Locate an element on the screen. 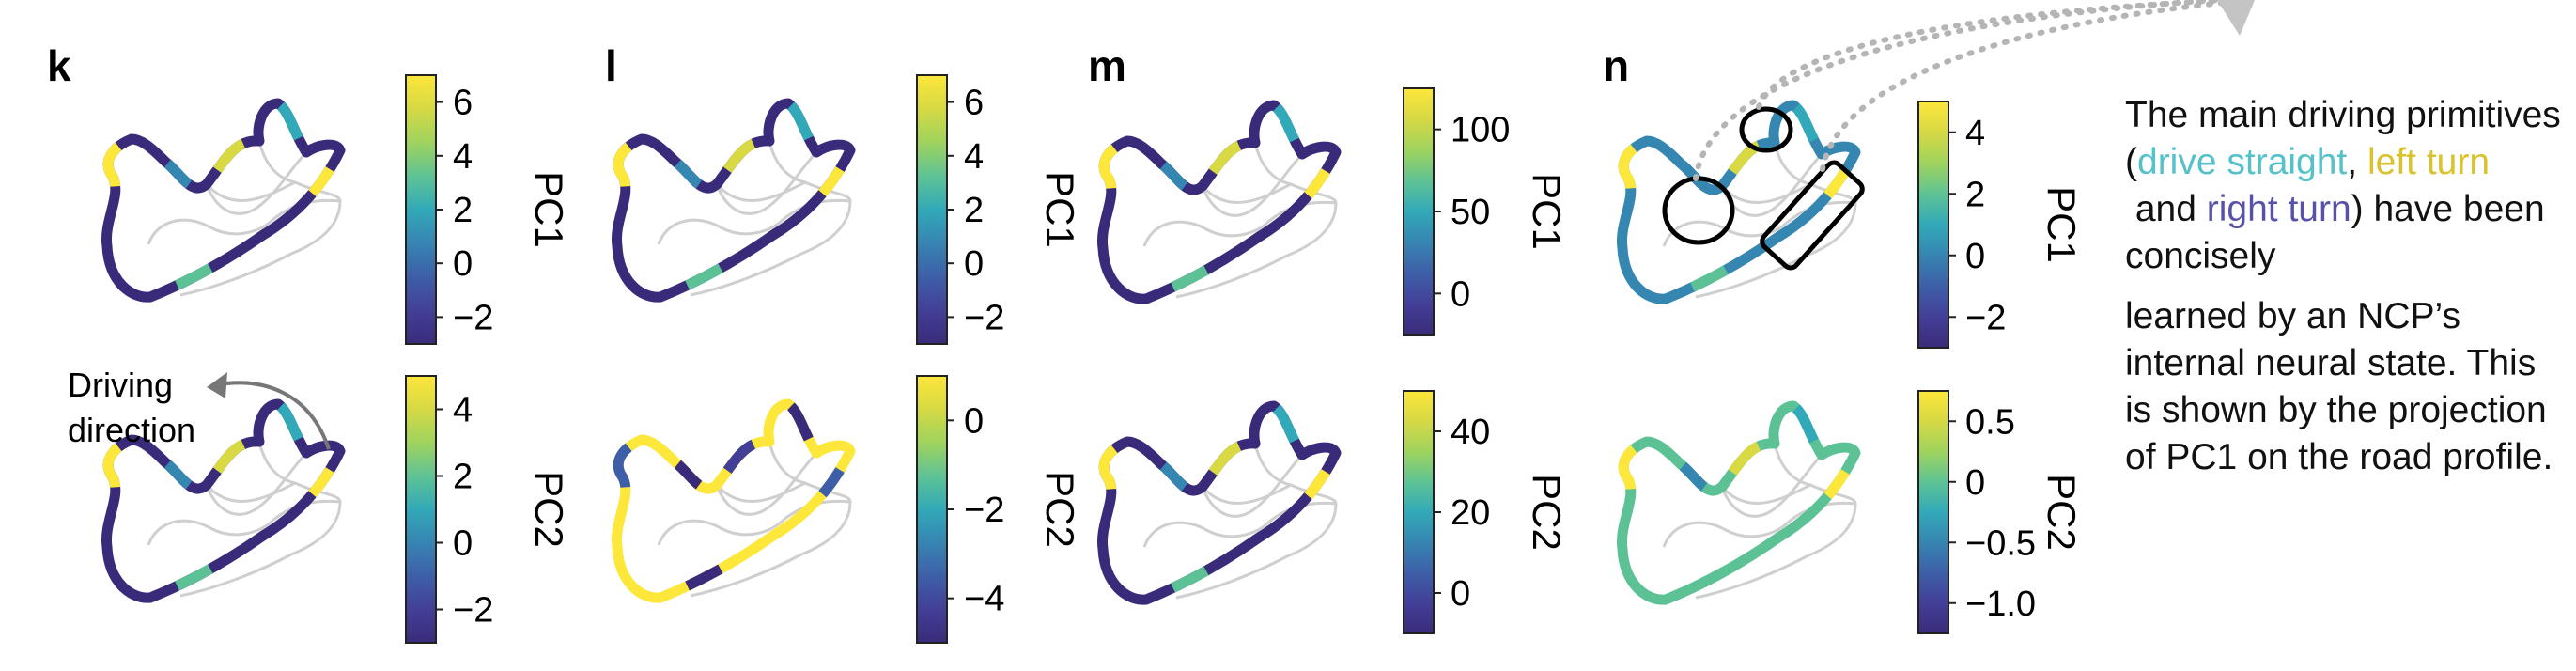 The width and height of the screenshot is (2576, 671). caption-text-a: The main driving primitives ( is located at coordinates (2343, 138).